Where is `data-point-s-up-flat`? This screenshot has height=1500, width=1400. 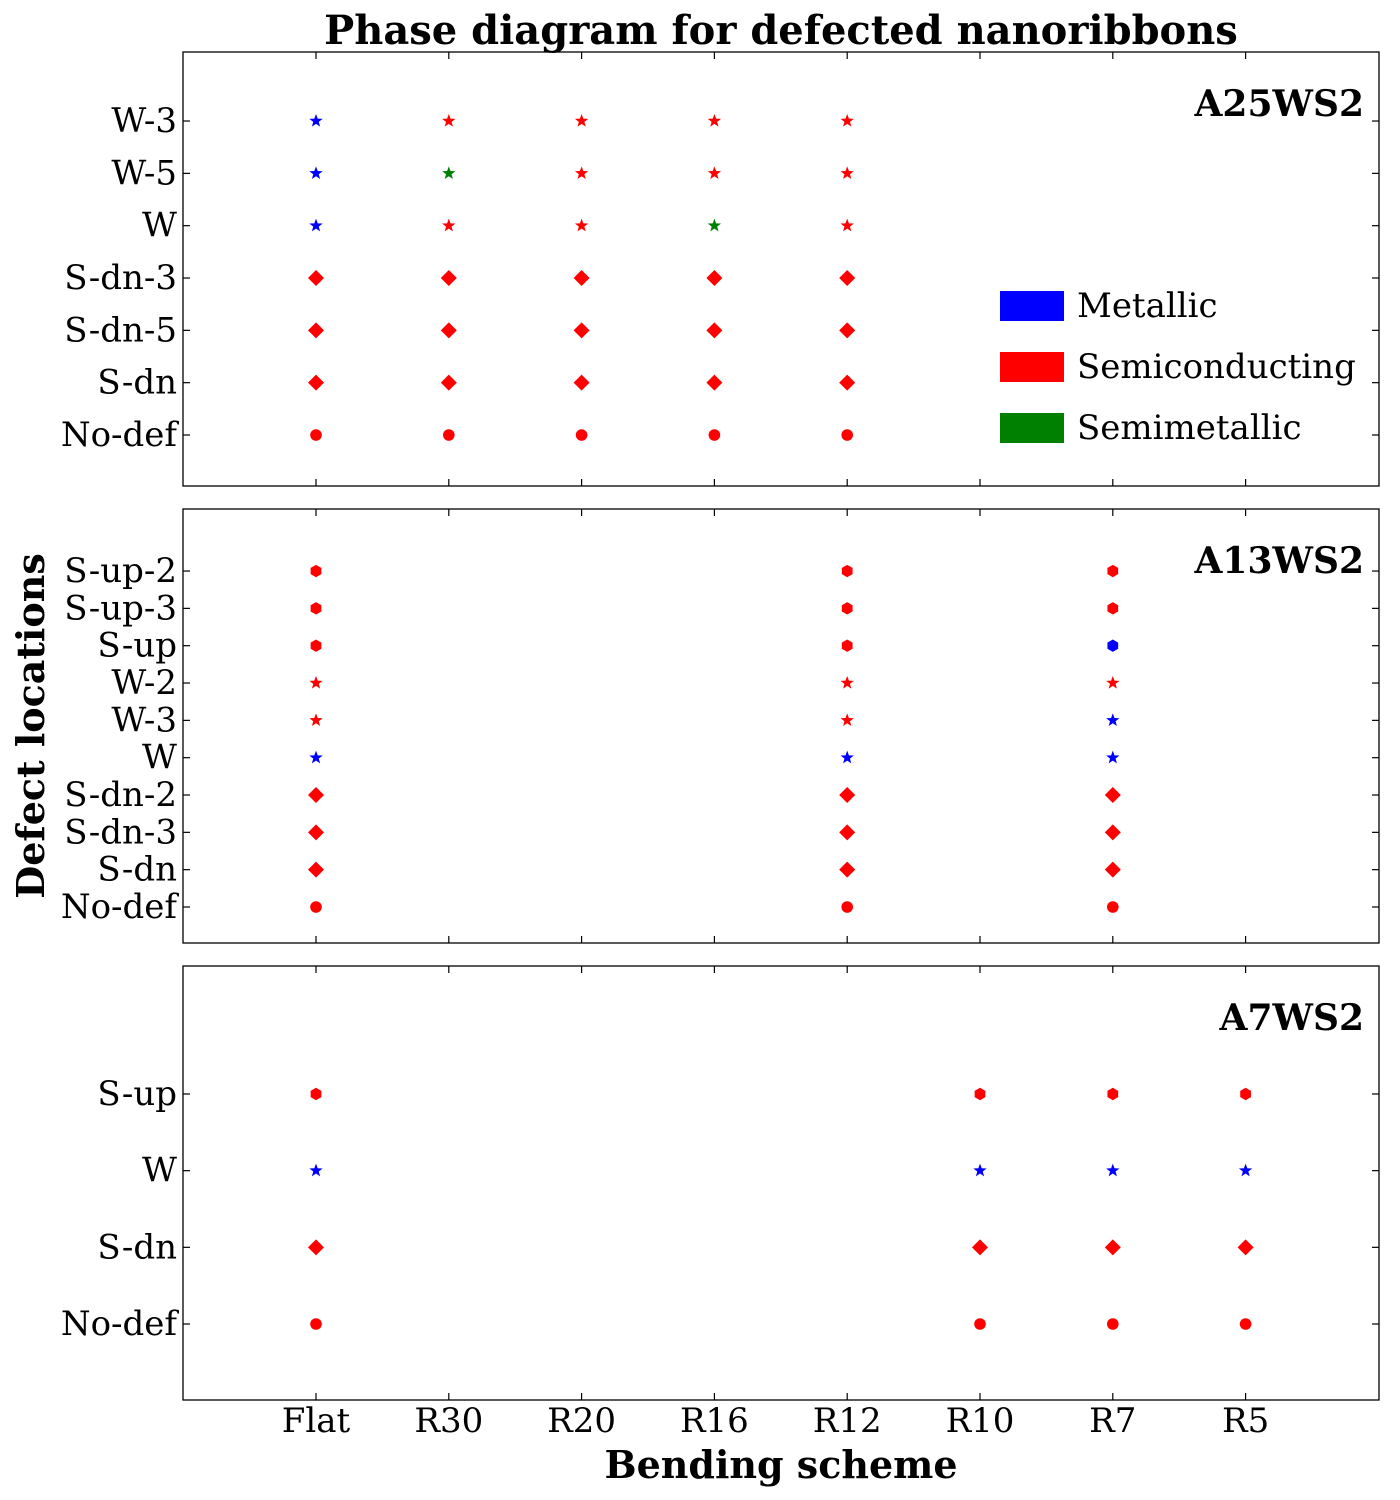
data-point-s-up-flat is located at coordinates (316, 1094).